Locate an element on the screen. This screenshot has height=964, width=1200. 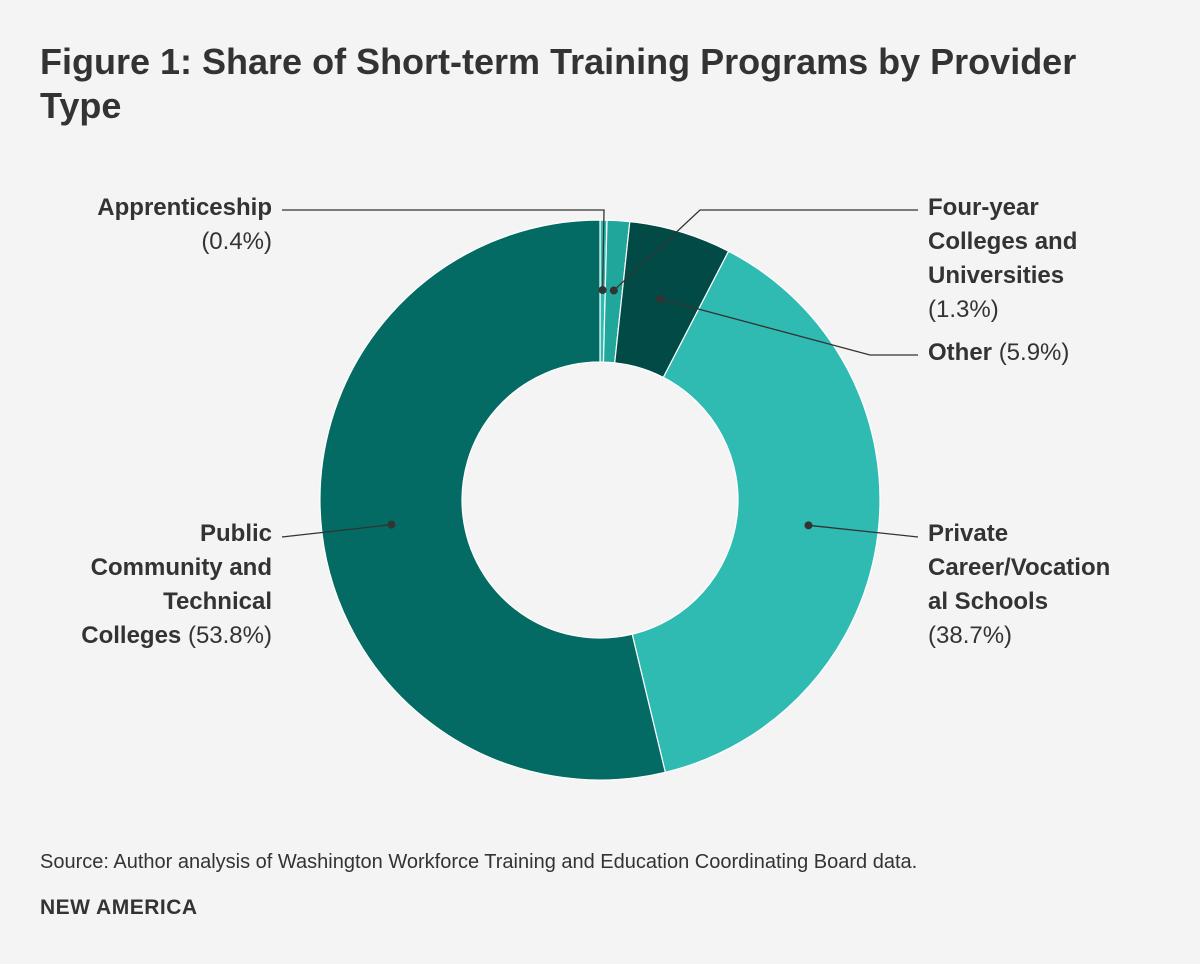
label-private-name-1: Private is located at coordinates (968, 533).